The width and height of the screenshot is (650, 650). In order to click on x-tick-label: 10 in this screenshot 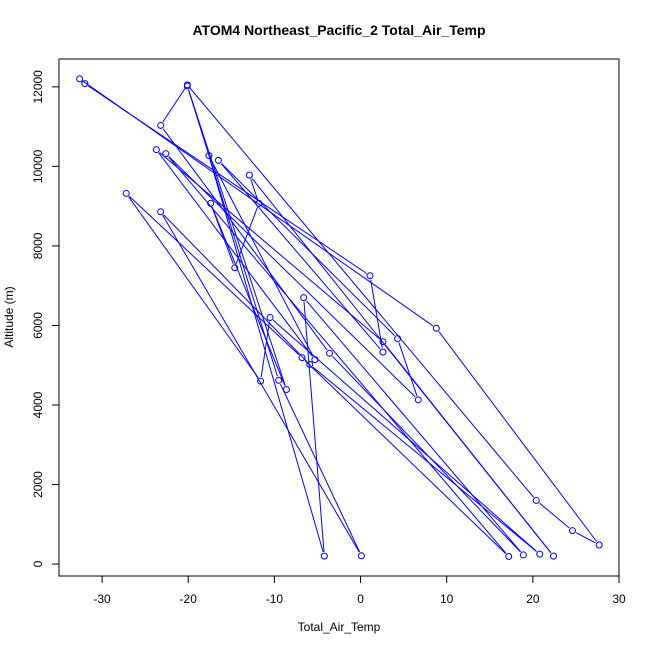, I will do `click(447, 599)`.